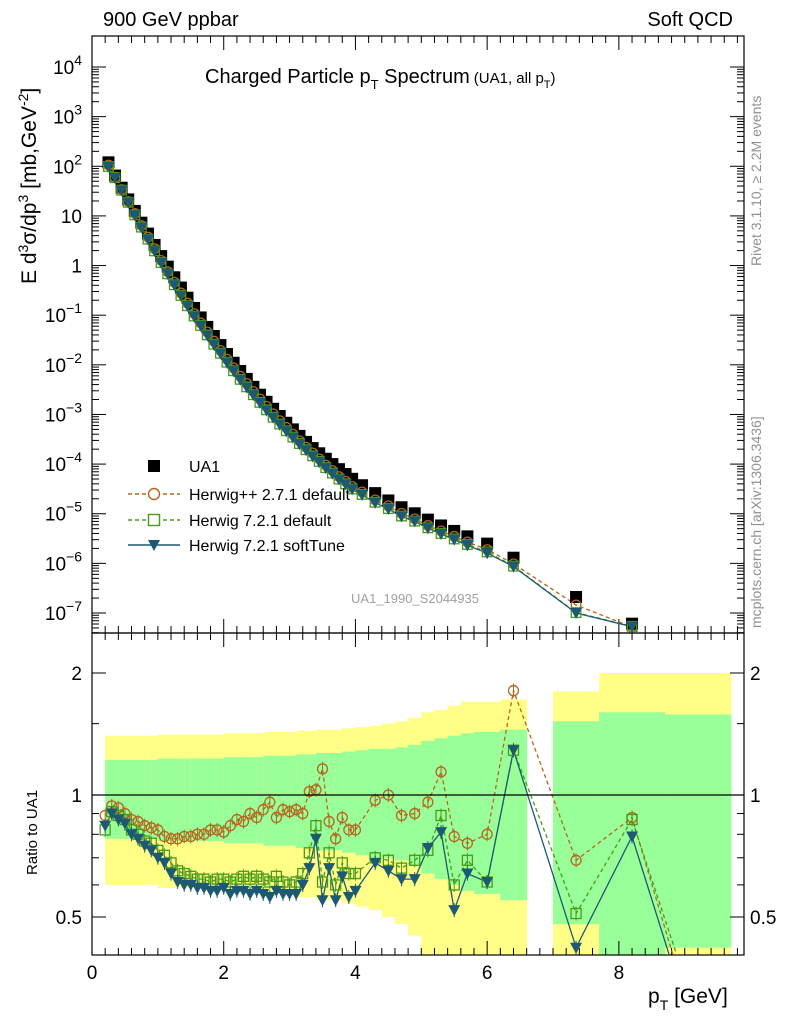 This screenshot has width=786, height=1024. What do you see at coordinates (763, 918) in the screenshot?
I see `ratio-y-tick-label-right: 0.5` at bounding box center [763, 918].